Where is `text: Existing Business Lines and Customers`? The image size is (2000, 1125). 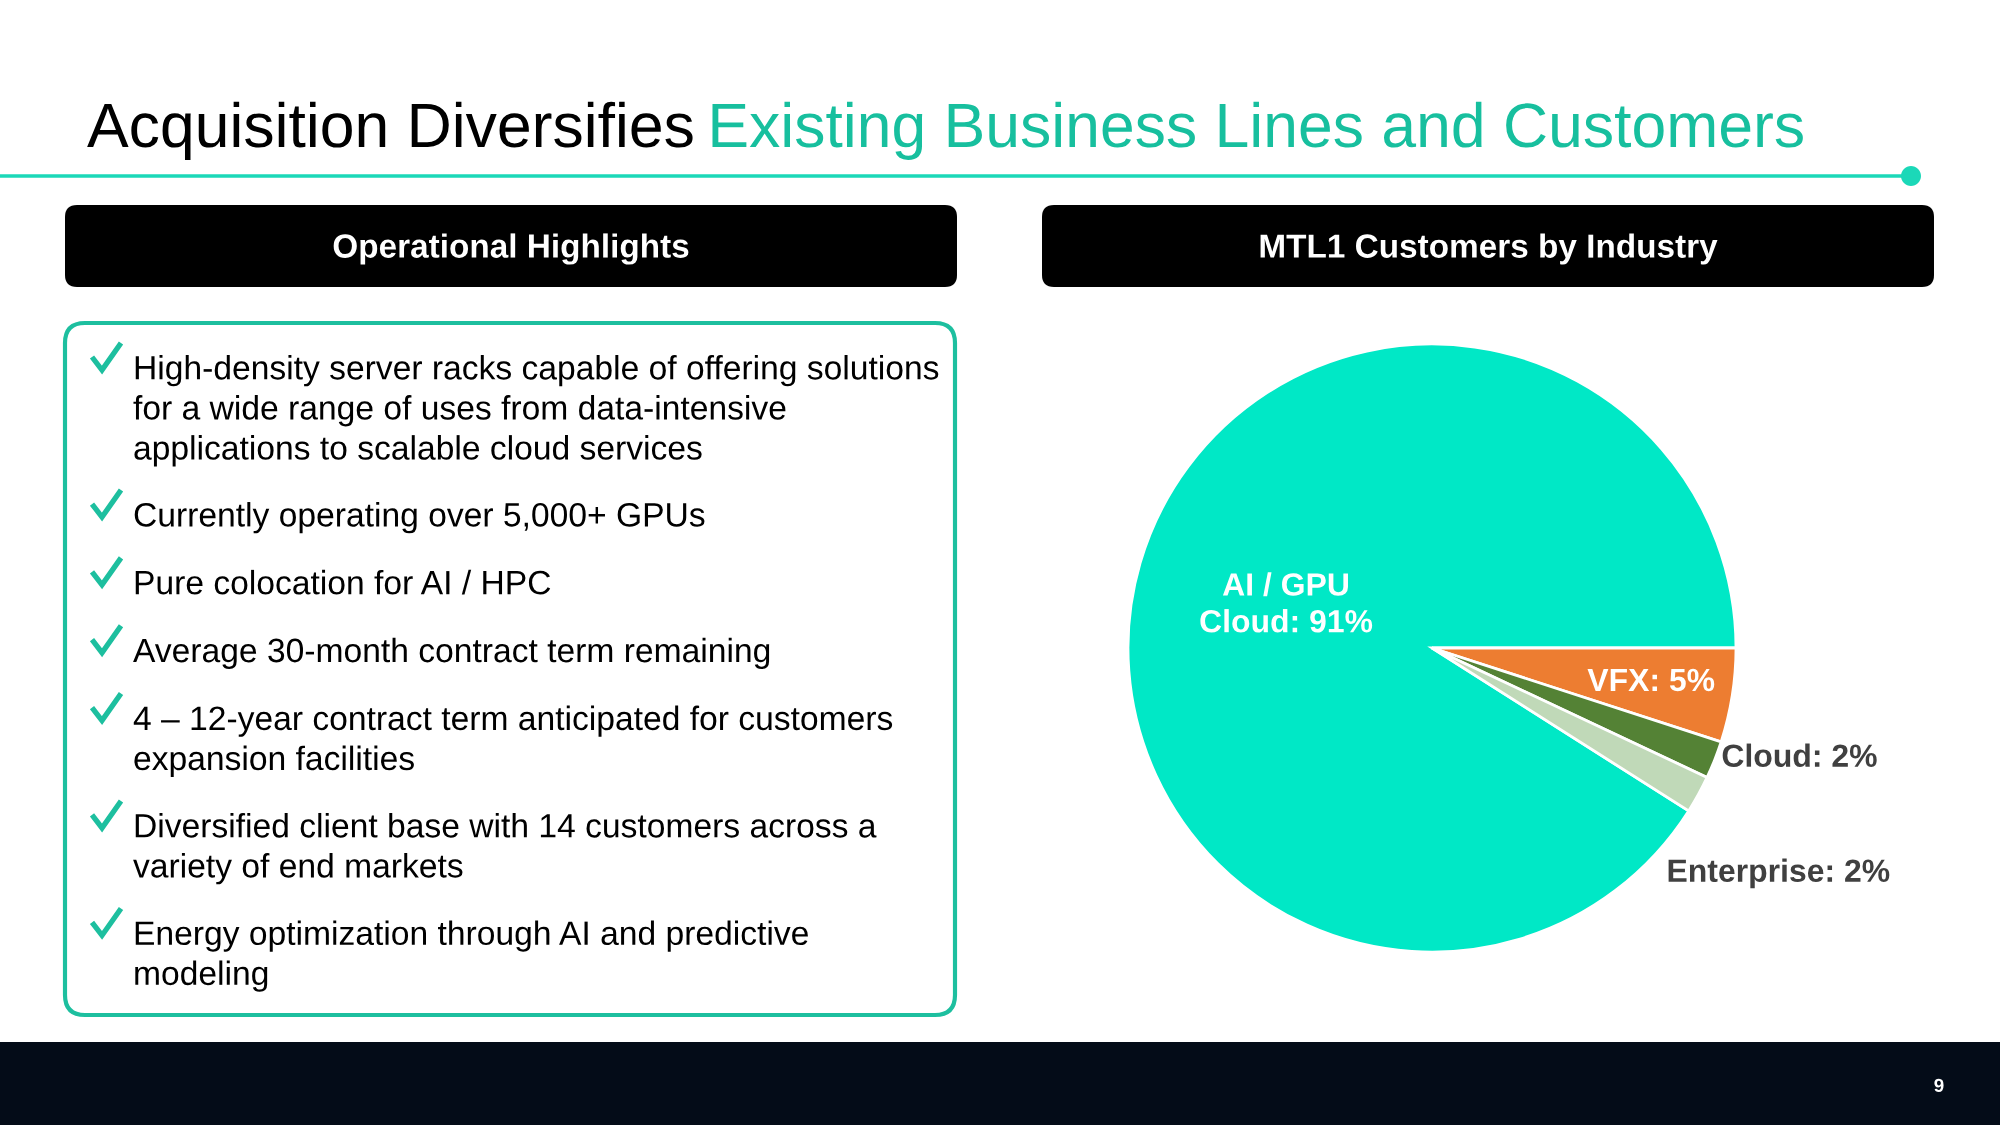
text: Existing Business Lines and Customers is located at coordinates (1257, 130).